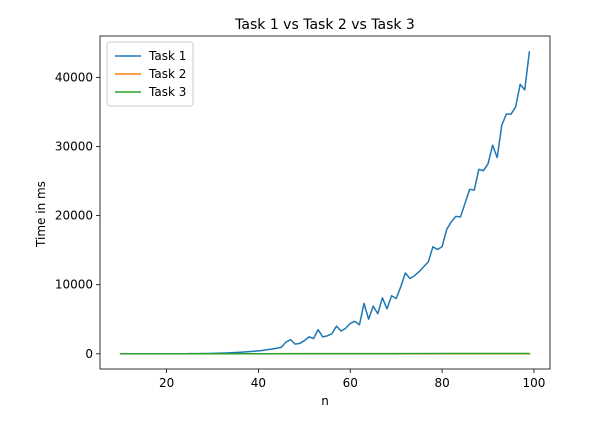 This screenshot has height=423, width=615. I want to click on legend-label-2: Task 2, so click(167, 74).